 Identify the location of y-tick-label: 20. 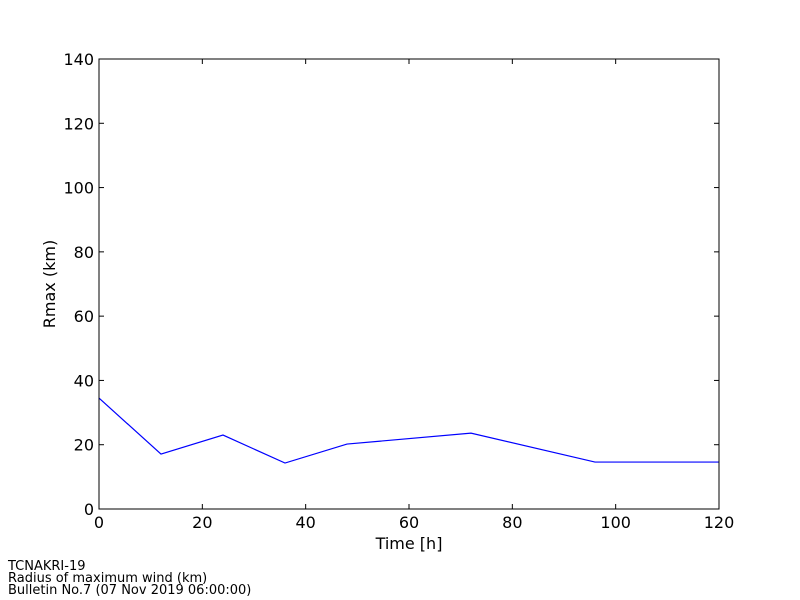
(84, 445).